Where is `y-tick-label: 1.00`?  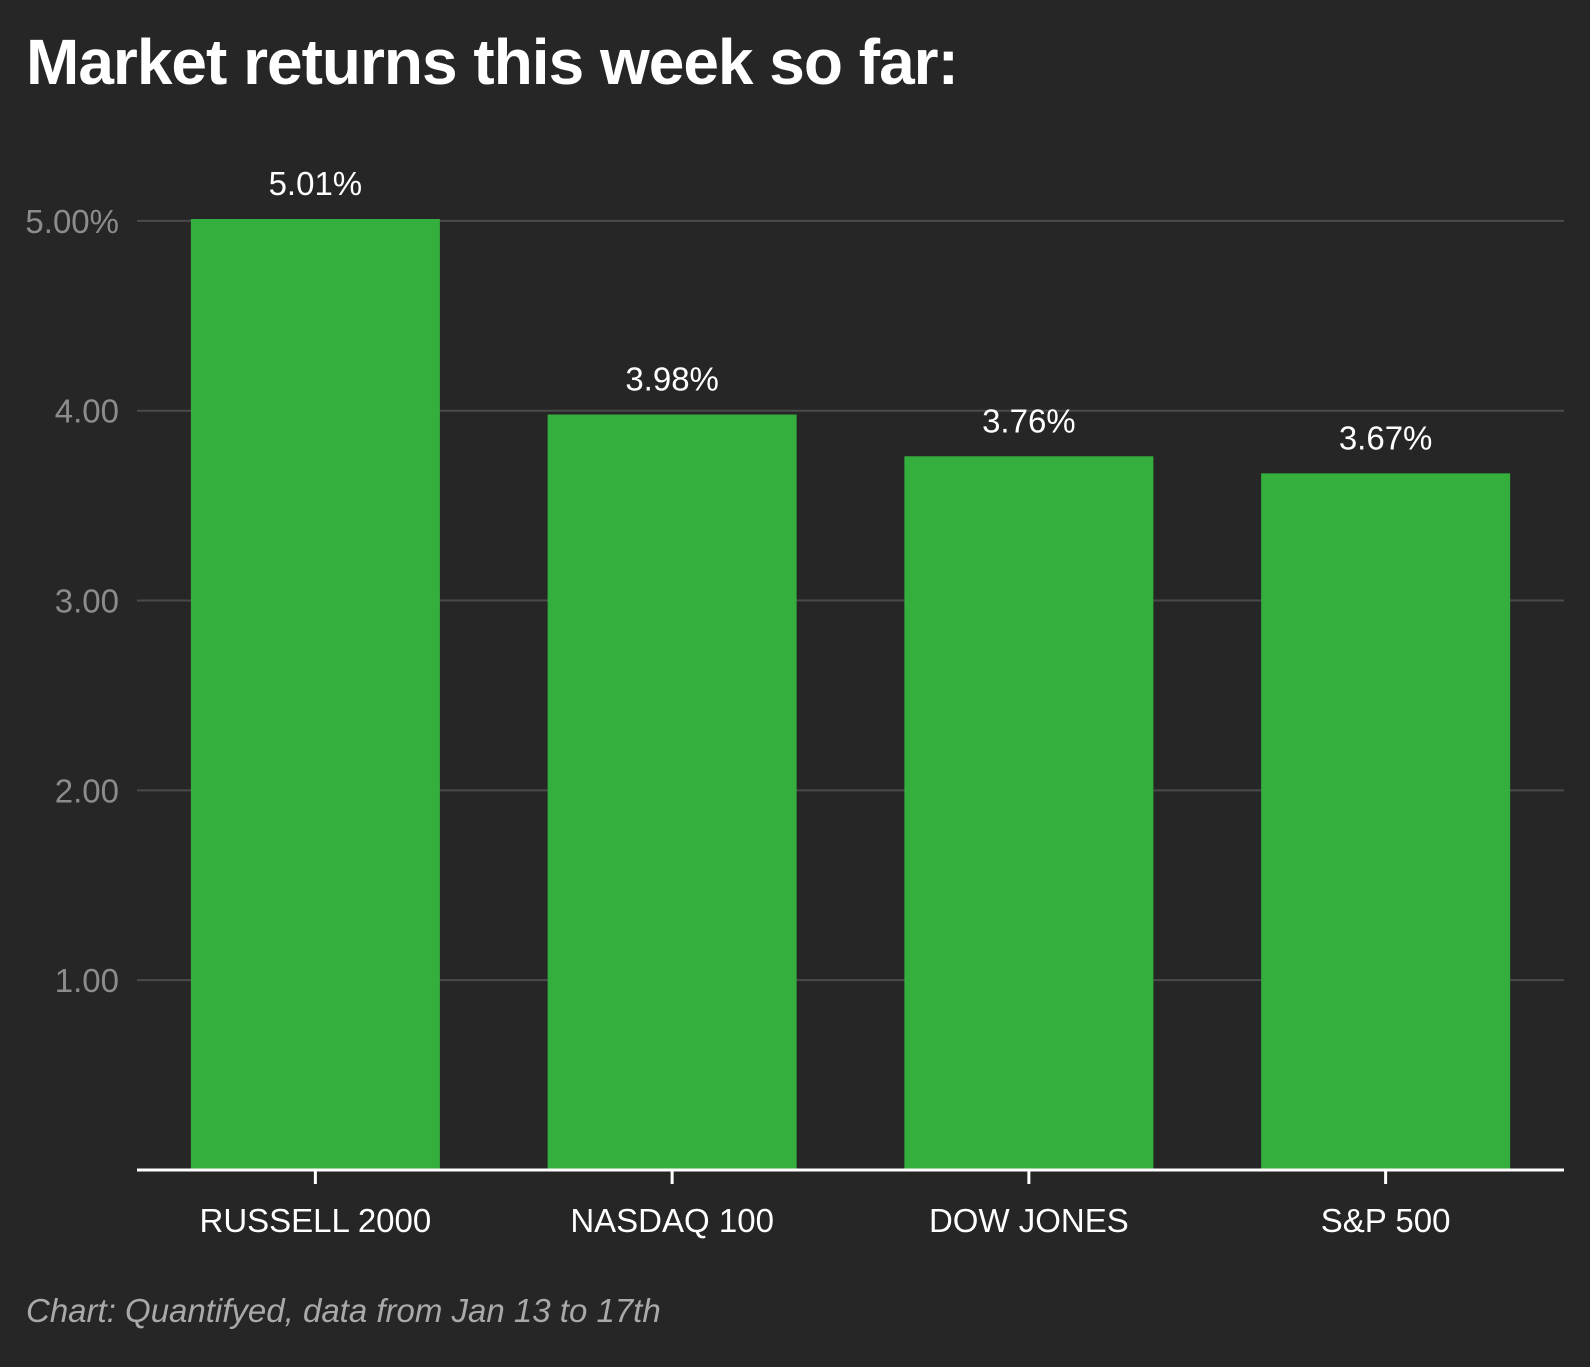
y-tick-label: 1.00 is located at coordinates (87, 980).